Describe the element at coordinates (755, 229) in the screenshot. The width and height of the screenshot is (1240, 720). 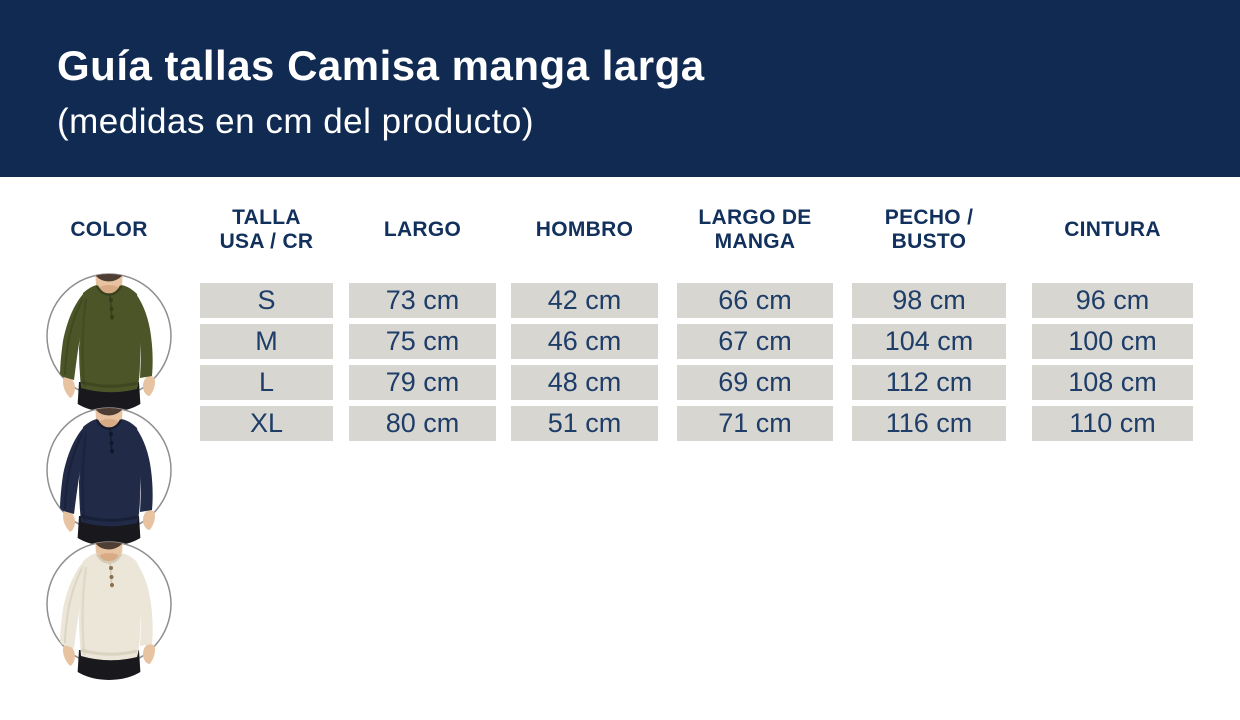
I see `column-header-manga: LARGO DE MANGA` at that location.